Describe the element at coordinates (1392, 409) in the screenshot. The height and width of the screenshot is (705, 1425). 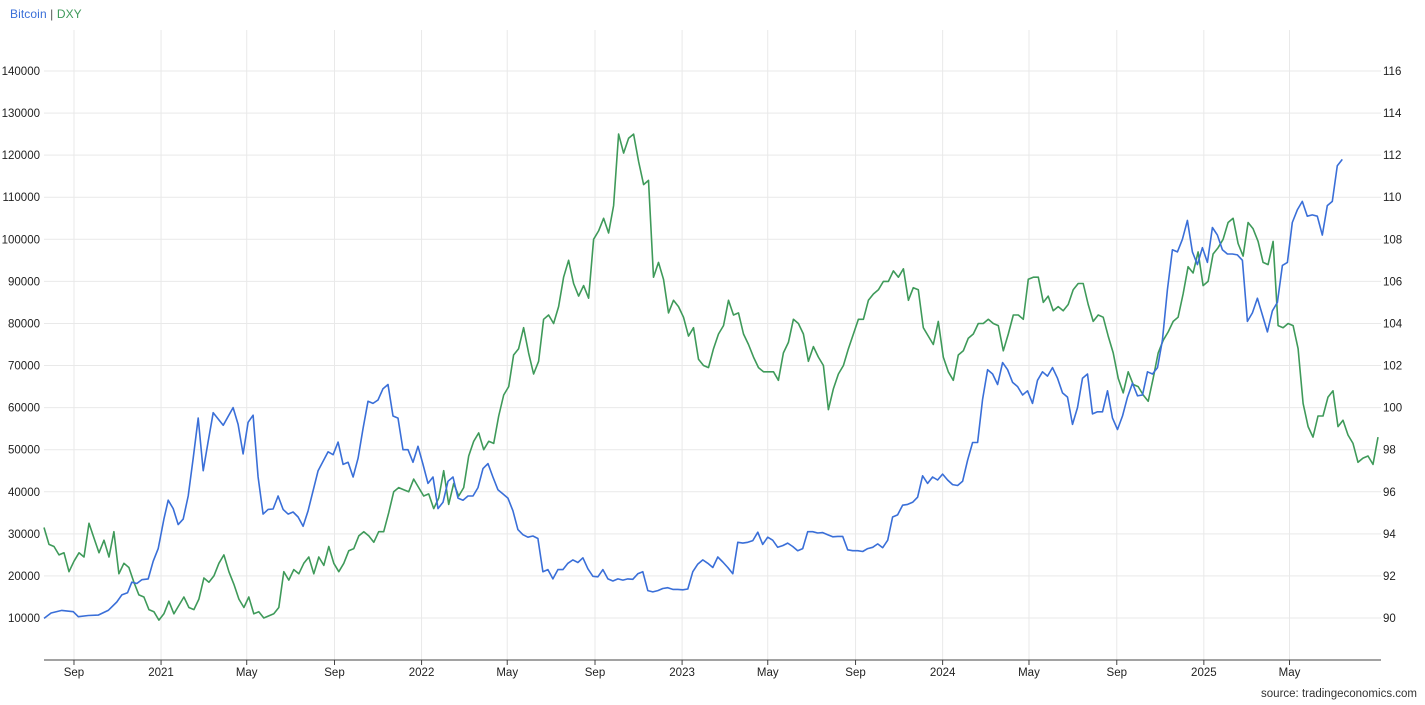
I see `right-tick-label: 100` at that location.